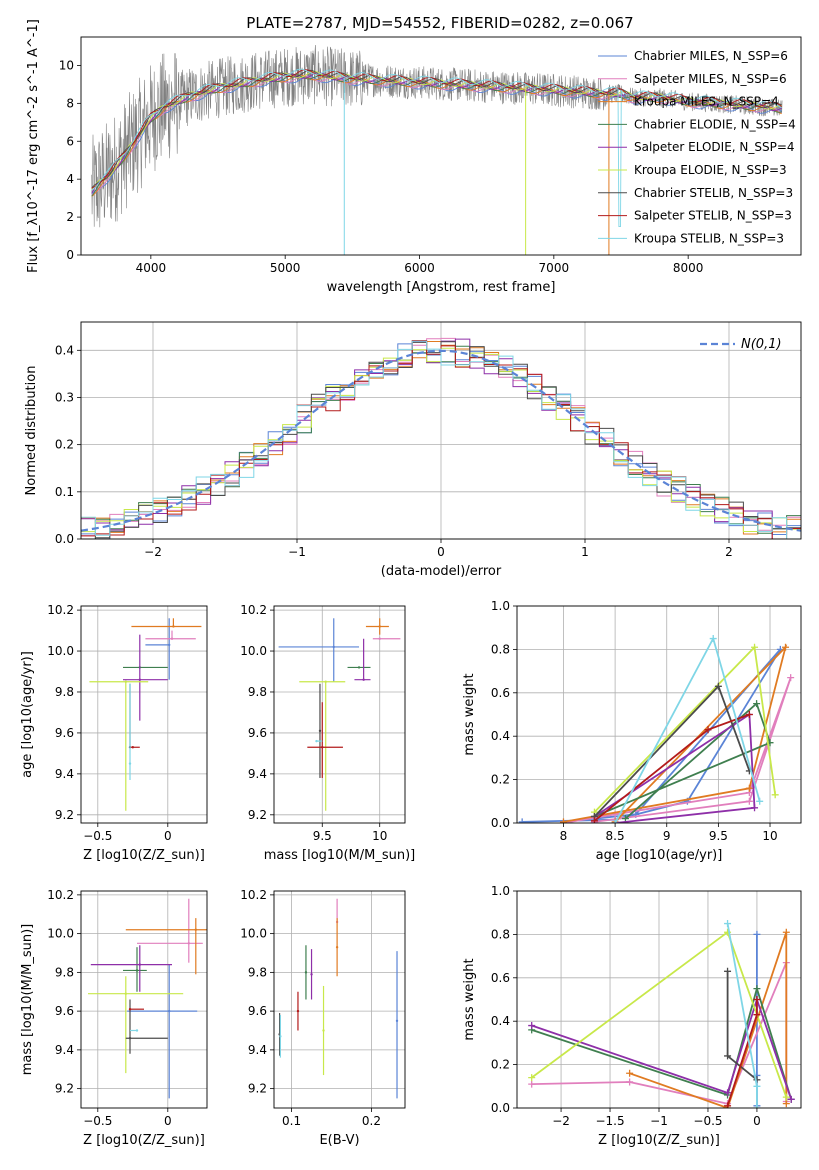  What do you see at coordinates (715, 124) in the screenshot?
I see `legend-label-chabrier_elodie: Chabrier ELODIE, N_SSP=4` at bounding box center [715, 124].